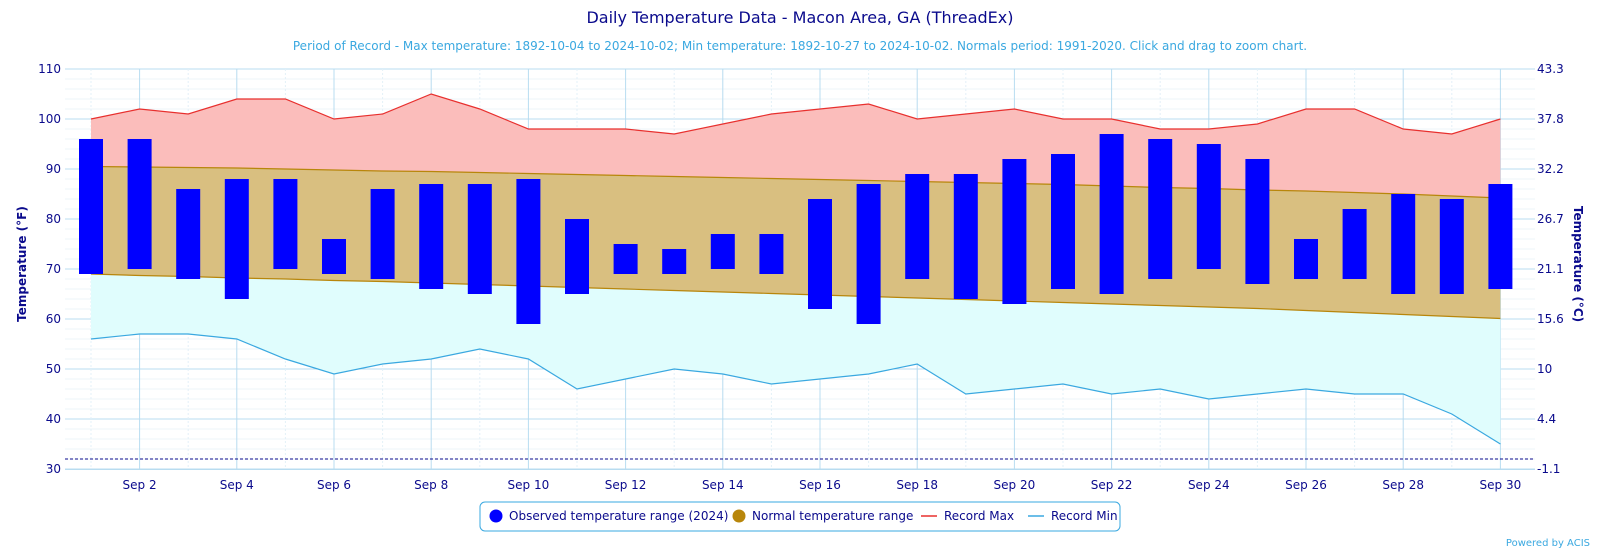 This screenshot has height=552, width=1600. I want to click on legend-record-min-label: Record Min, so click(1084, 516).